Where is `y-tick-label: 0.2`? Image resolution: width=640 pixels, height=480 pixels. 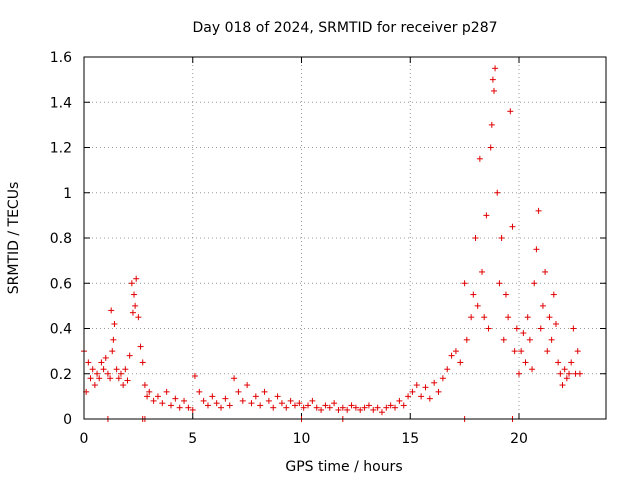 y-tick-label: 0.2 is located at coordinates (61, 375).